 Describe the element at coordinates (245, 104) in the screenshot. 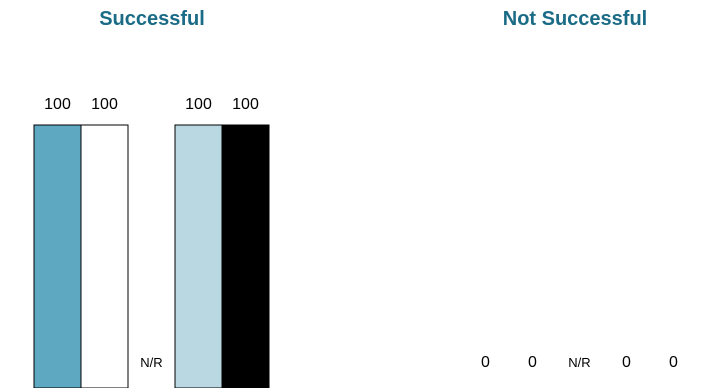

I see `data-label-successful-4: 100` at that location.